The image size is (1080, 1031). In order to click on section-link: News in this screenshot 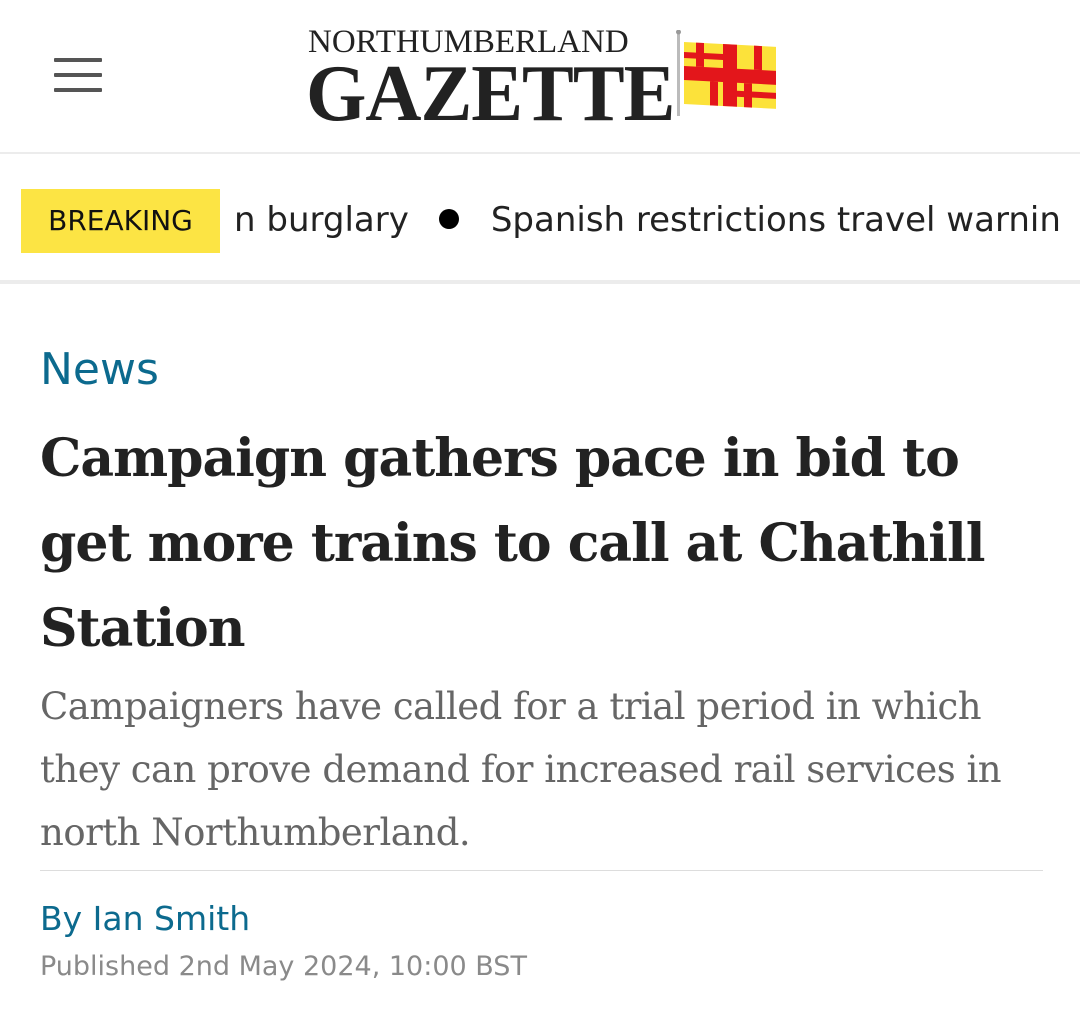, I will do `click(99, 369)`.